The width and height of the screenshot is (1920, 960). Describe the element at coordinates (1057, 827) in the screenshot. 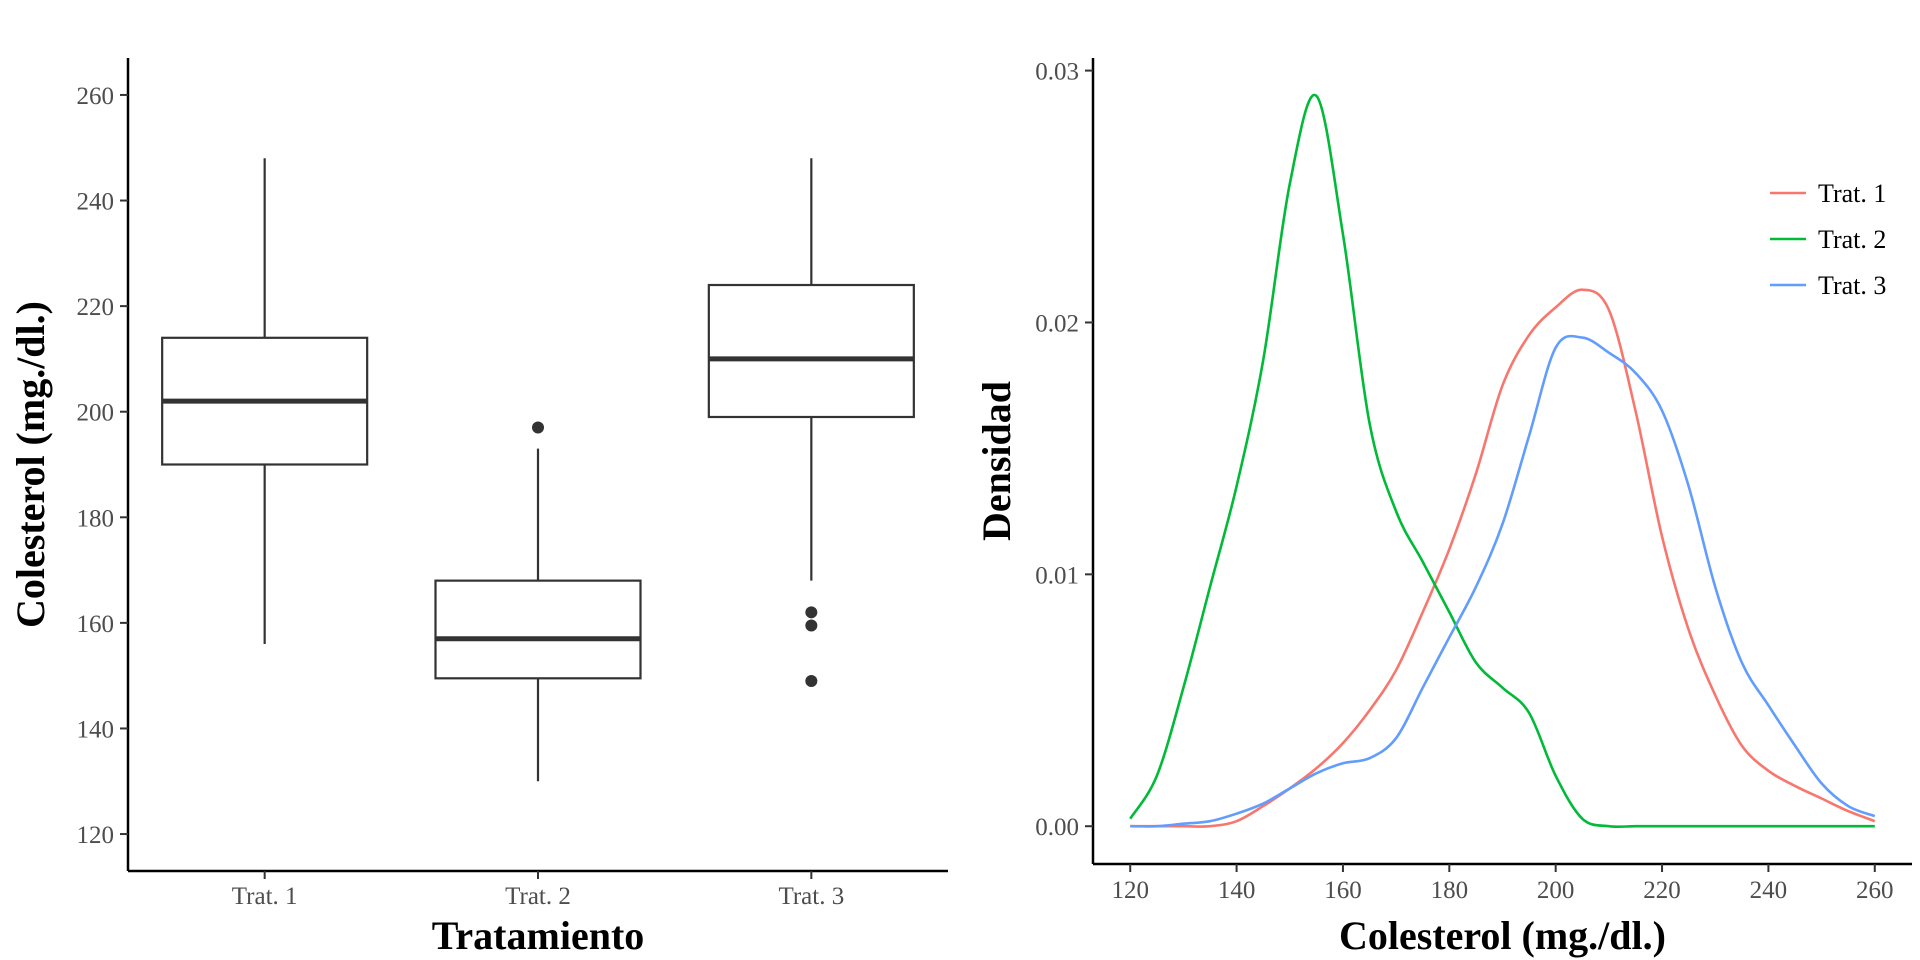

I see `y-tick-label: 0.00` at that location.